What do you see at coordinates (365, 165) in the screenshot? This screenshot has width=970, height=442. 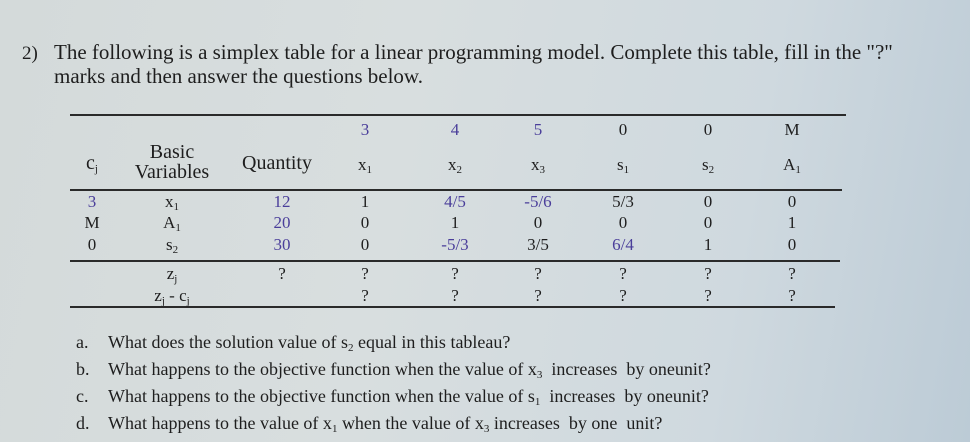 I see `header-x1: x1` at bounding box center [365, 165].